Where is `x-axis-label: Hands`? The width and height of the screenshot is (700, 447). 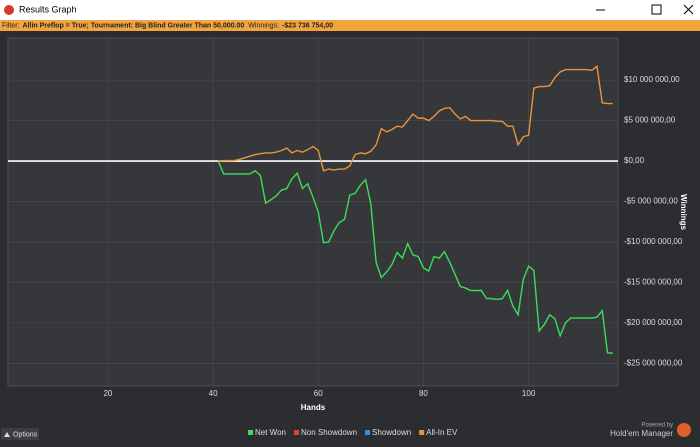
x-axis-label: Hands is located at coordinates (313, 407).